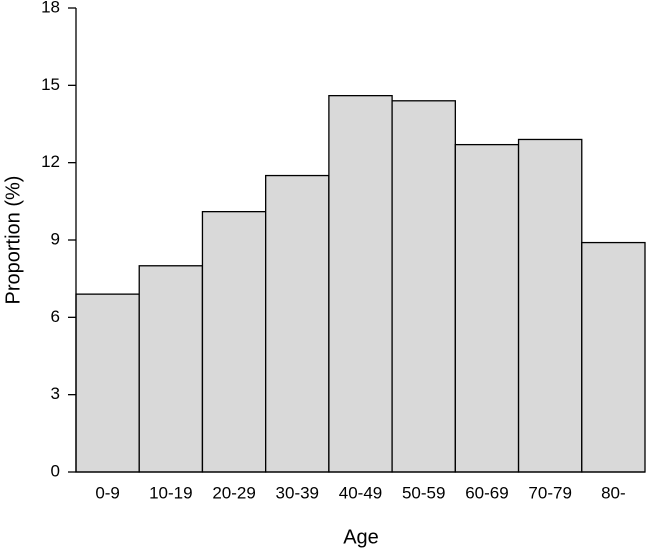  What do you see at coordinates (13, 240) in the screenshot?
I see `y-axis-title: Proportion (%)` at bounding box center [13, 240].